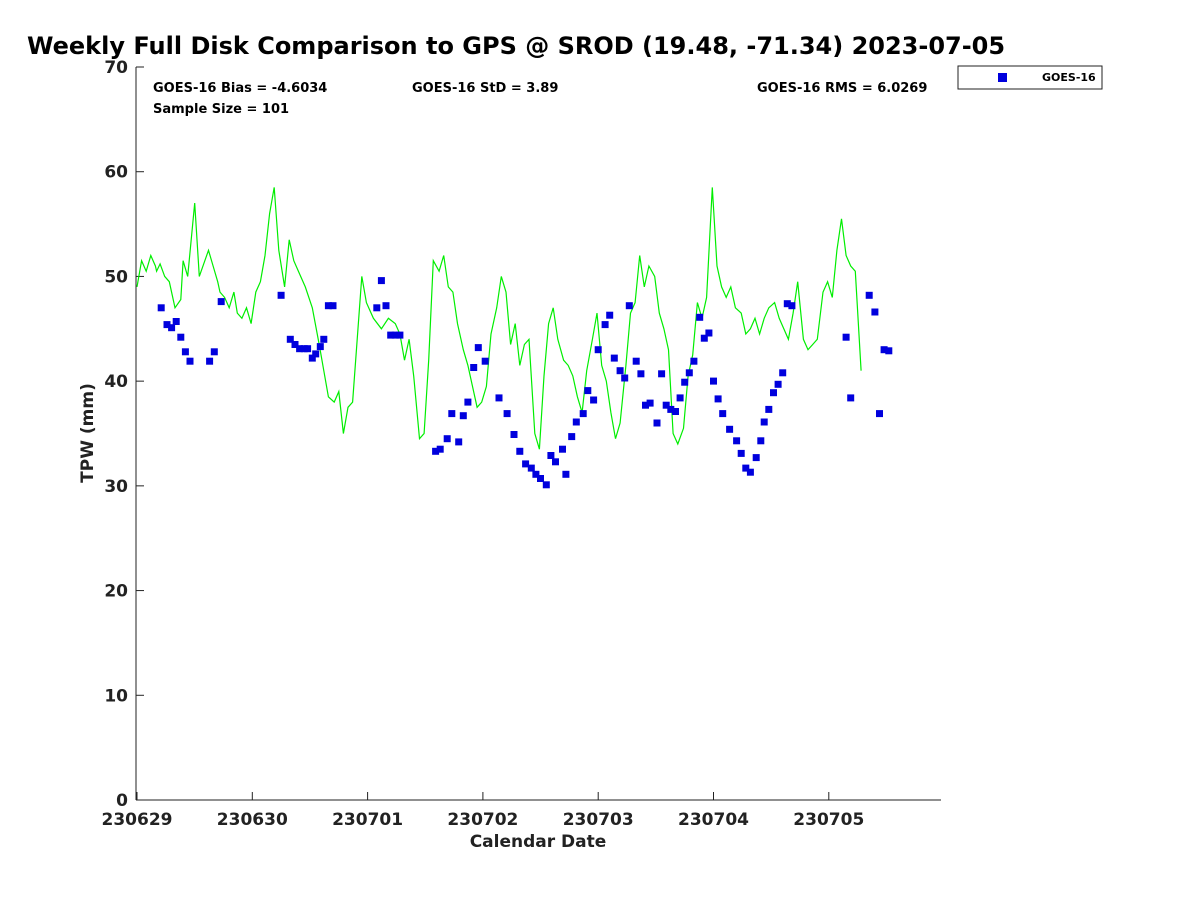  I want to click on y-tick-label: 40, so click(116, 382).